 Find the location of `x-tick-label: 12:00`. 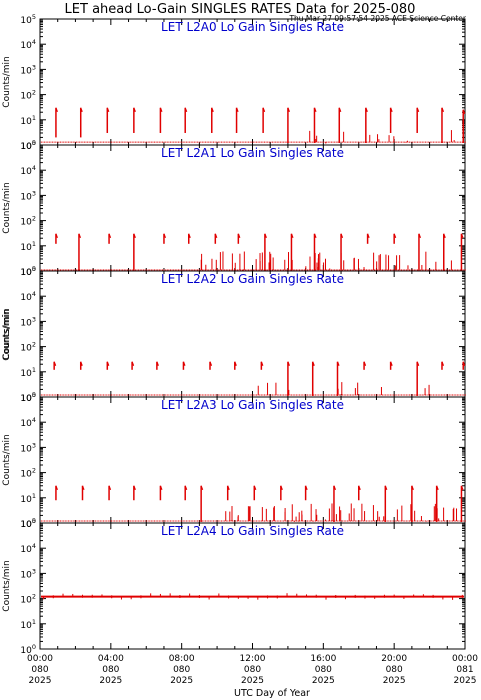

x-tick-label: 12:00 is located at coordinates (253, 659).